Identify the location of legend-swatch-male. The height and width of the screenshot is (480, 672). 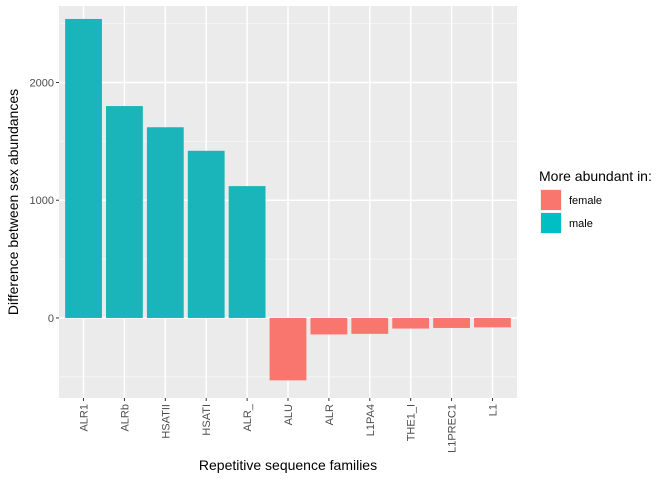
(551, 223).